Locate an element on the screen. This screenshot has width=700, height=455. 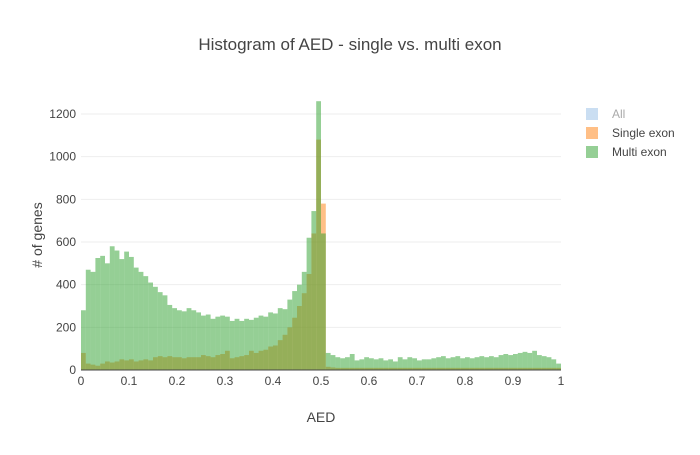
x-tick-label: 0.2 is located at coordinates (177, 381).